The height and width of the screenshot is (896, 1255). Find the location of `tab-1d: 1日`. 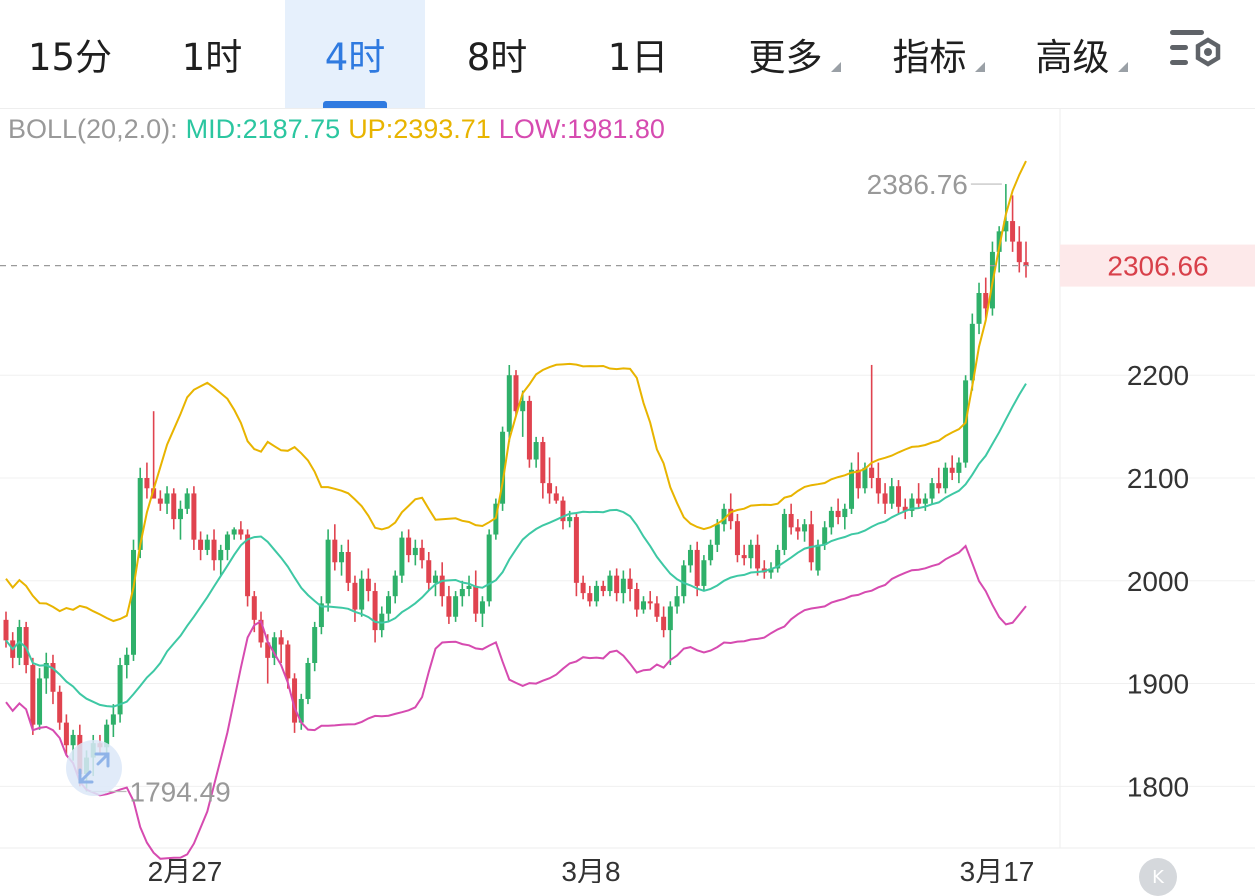

tab-1d: 1日 is located at coordinates (638, 54).